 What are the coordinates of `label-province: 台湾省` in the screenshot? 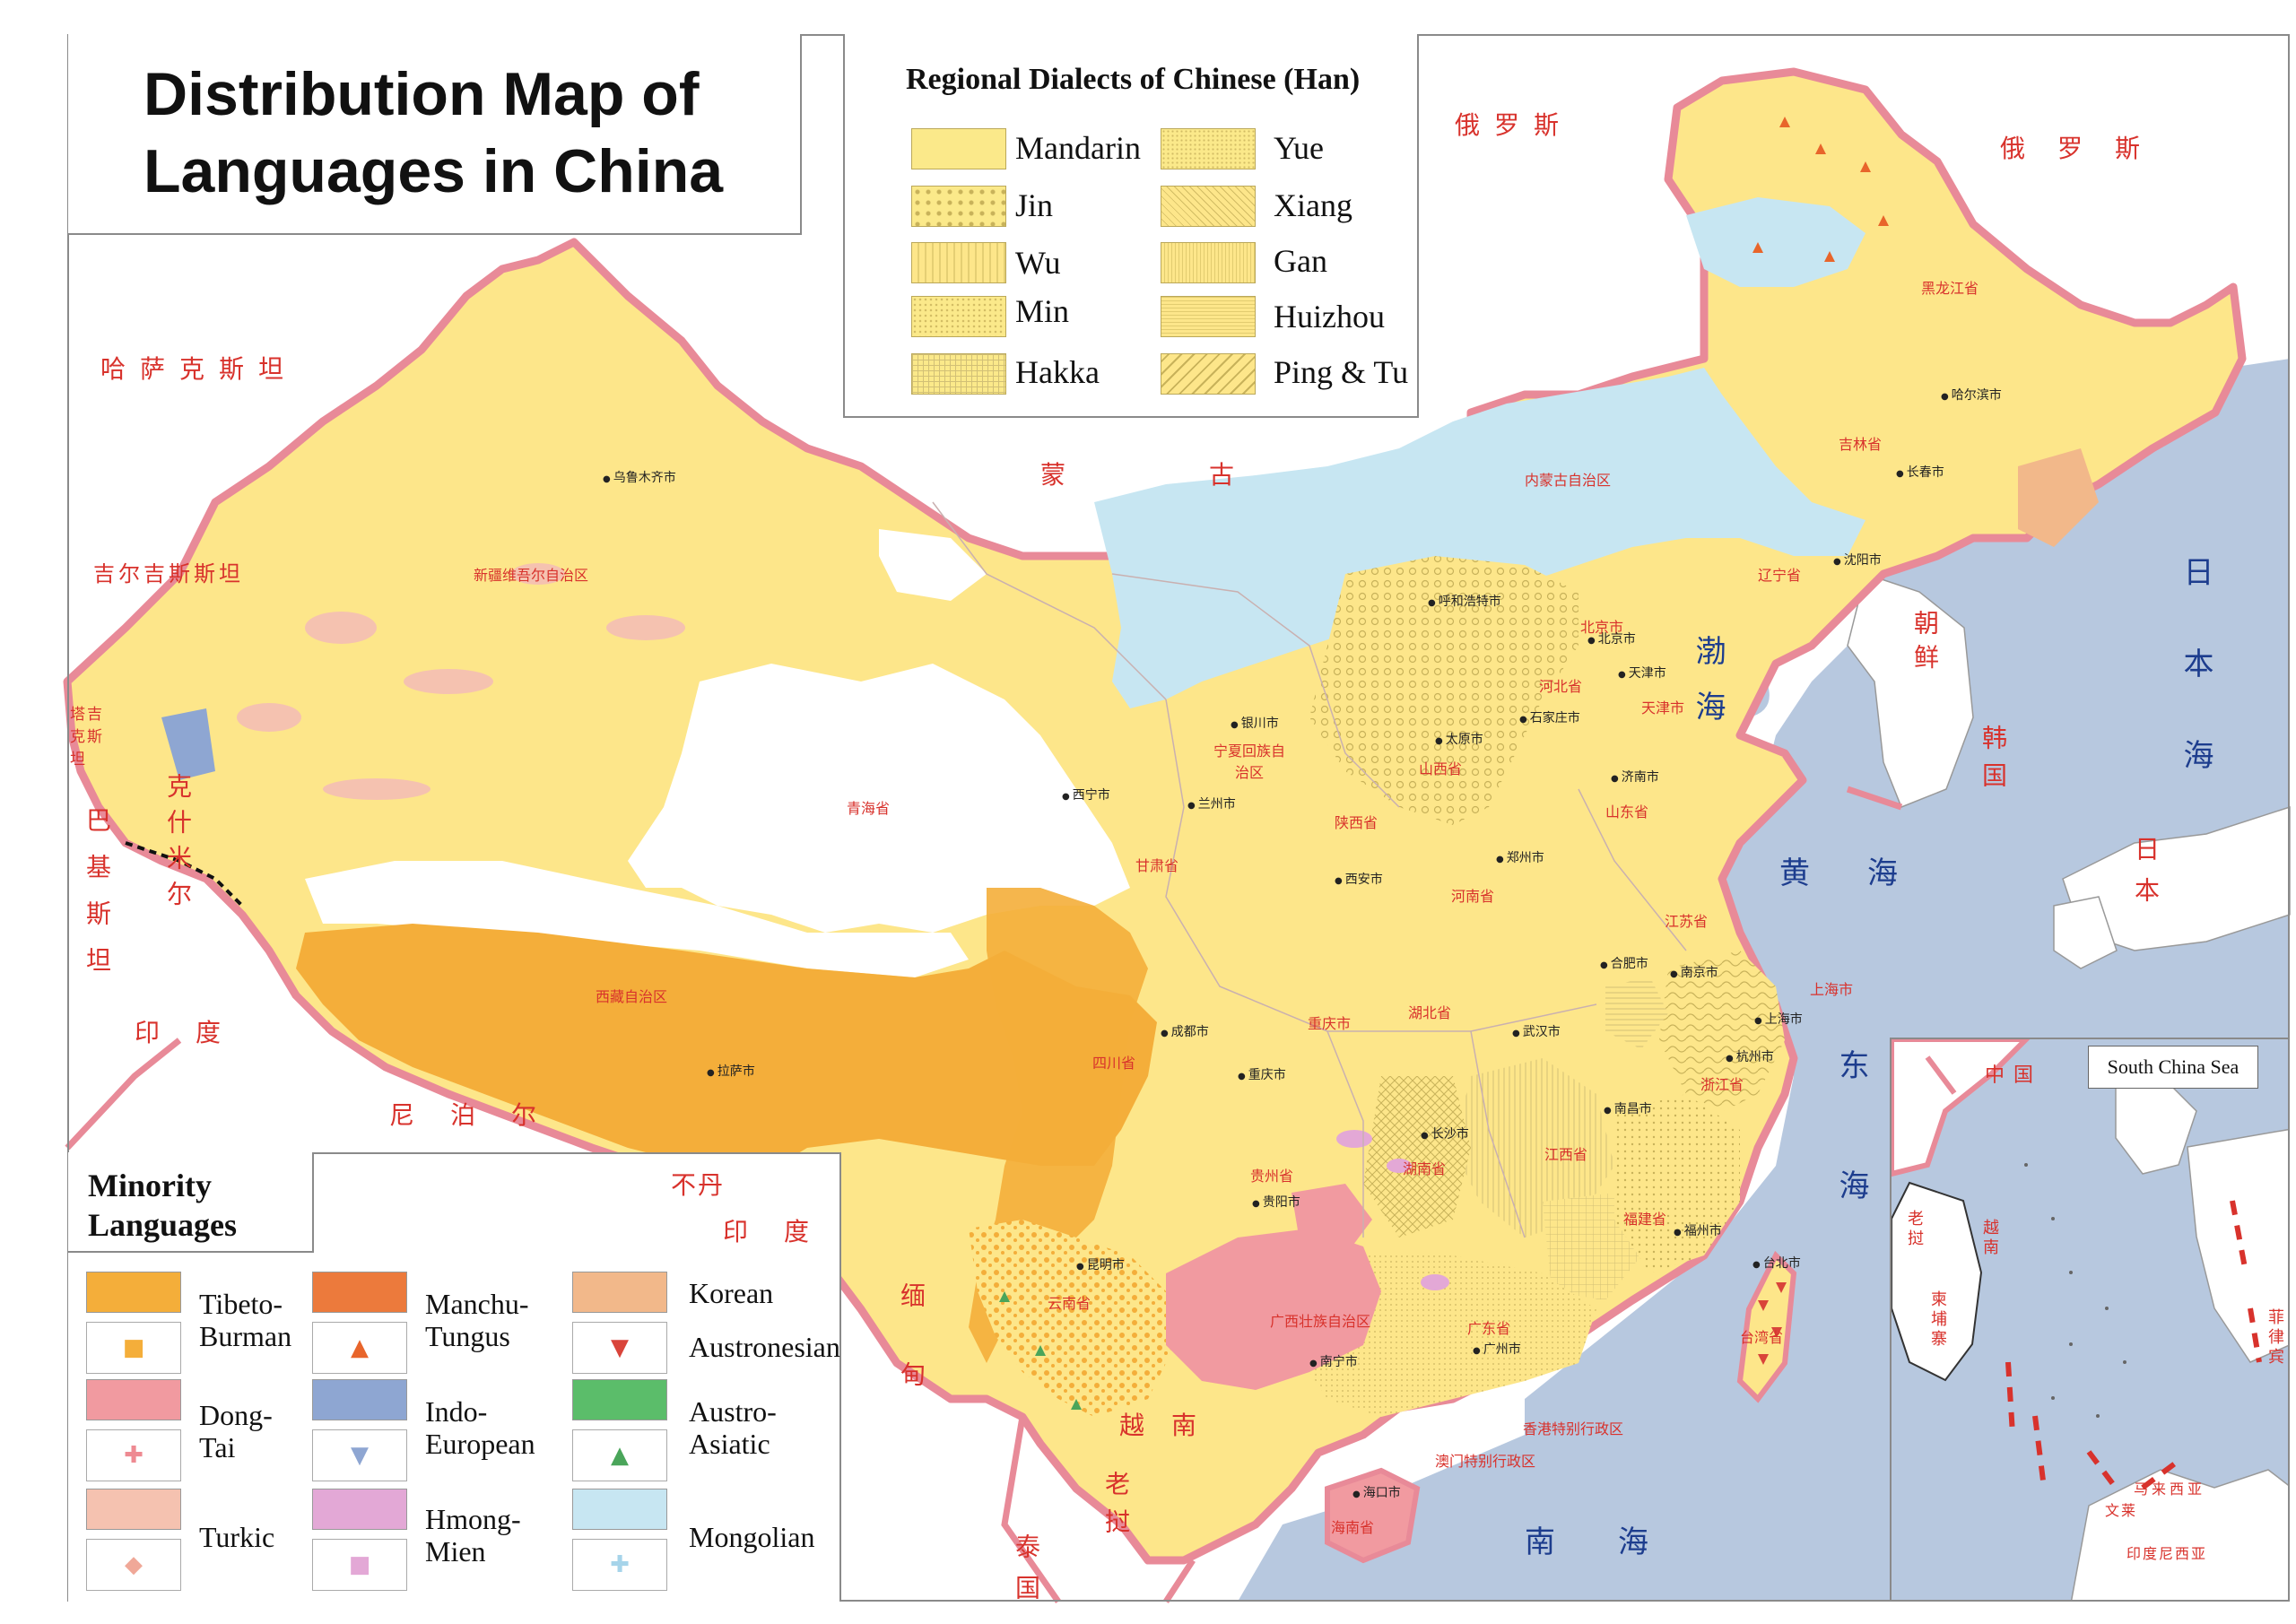 It's located at (1762, 1337).